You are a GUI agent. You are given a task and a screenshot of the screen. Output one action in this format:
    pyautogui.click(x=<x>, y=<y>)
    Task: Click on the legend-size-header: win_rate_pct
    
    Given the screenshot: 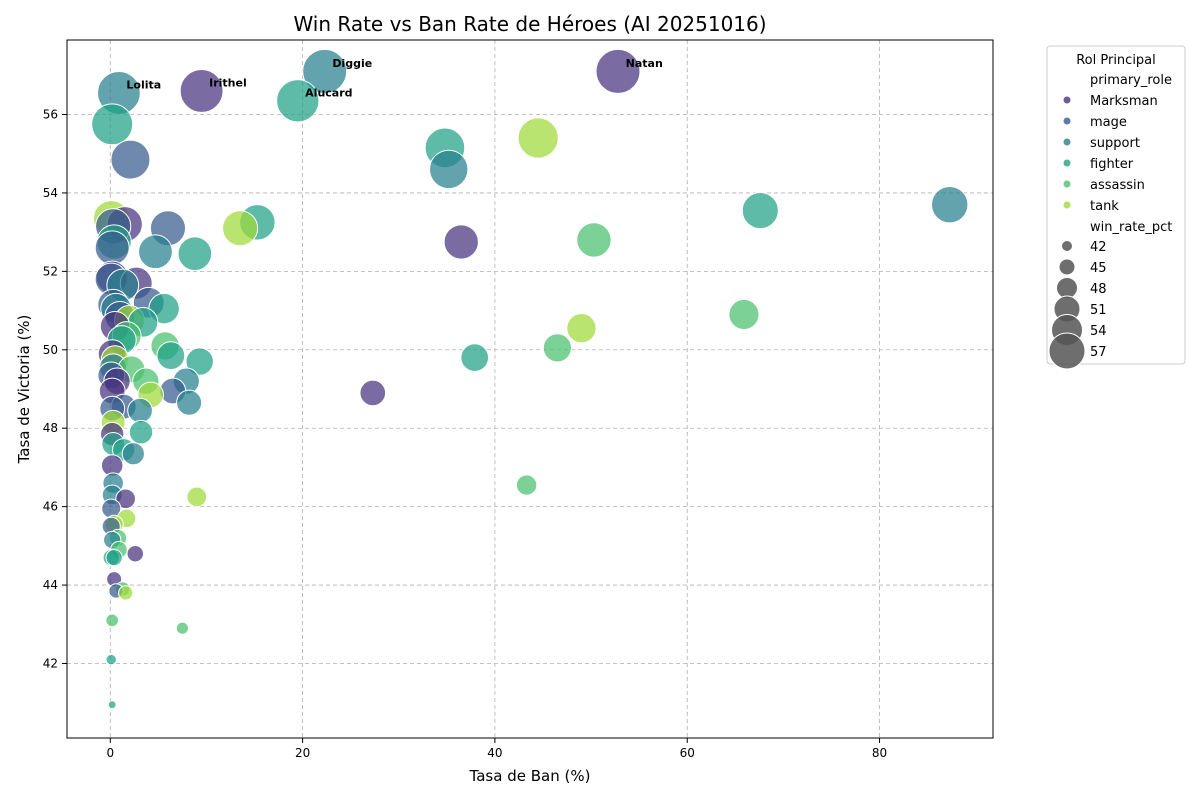 What is the action you would take?
    pyautogui.click(x=1131, y=227)
    